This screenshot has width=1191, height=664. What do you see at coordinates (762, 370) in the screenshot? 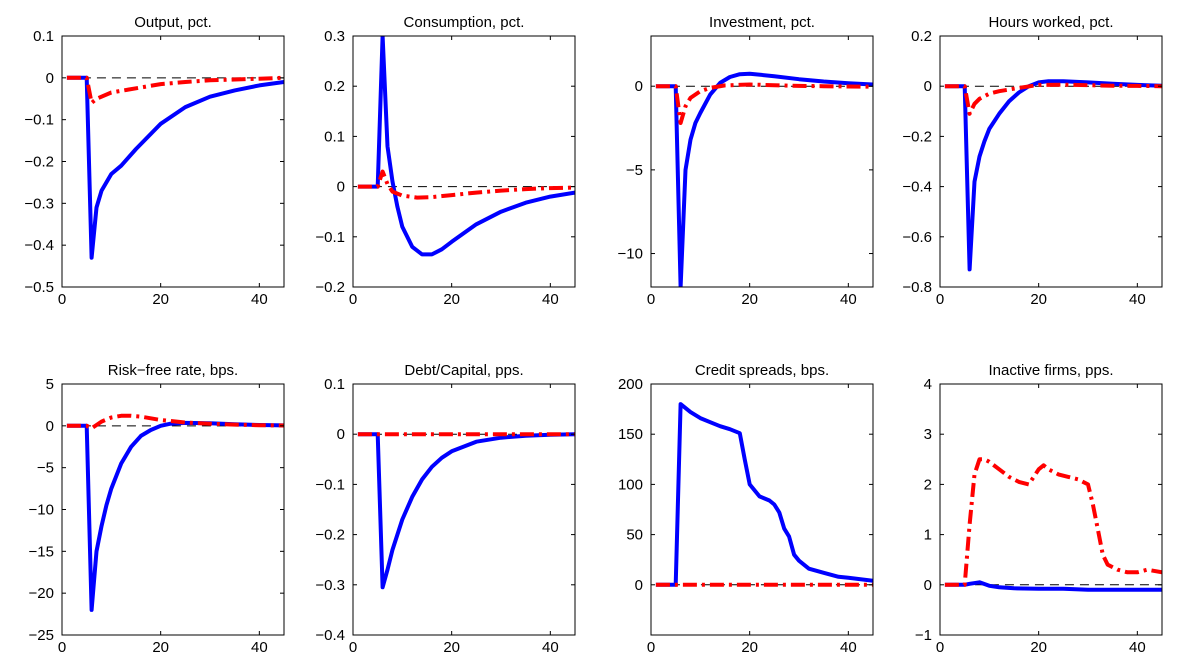
I see `subplot-title: Credit spreads, bps.` at bounding box center [762, 370].